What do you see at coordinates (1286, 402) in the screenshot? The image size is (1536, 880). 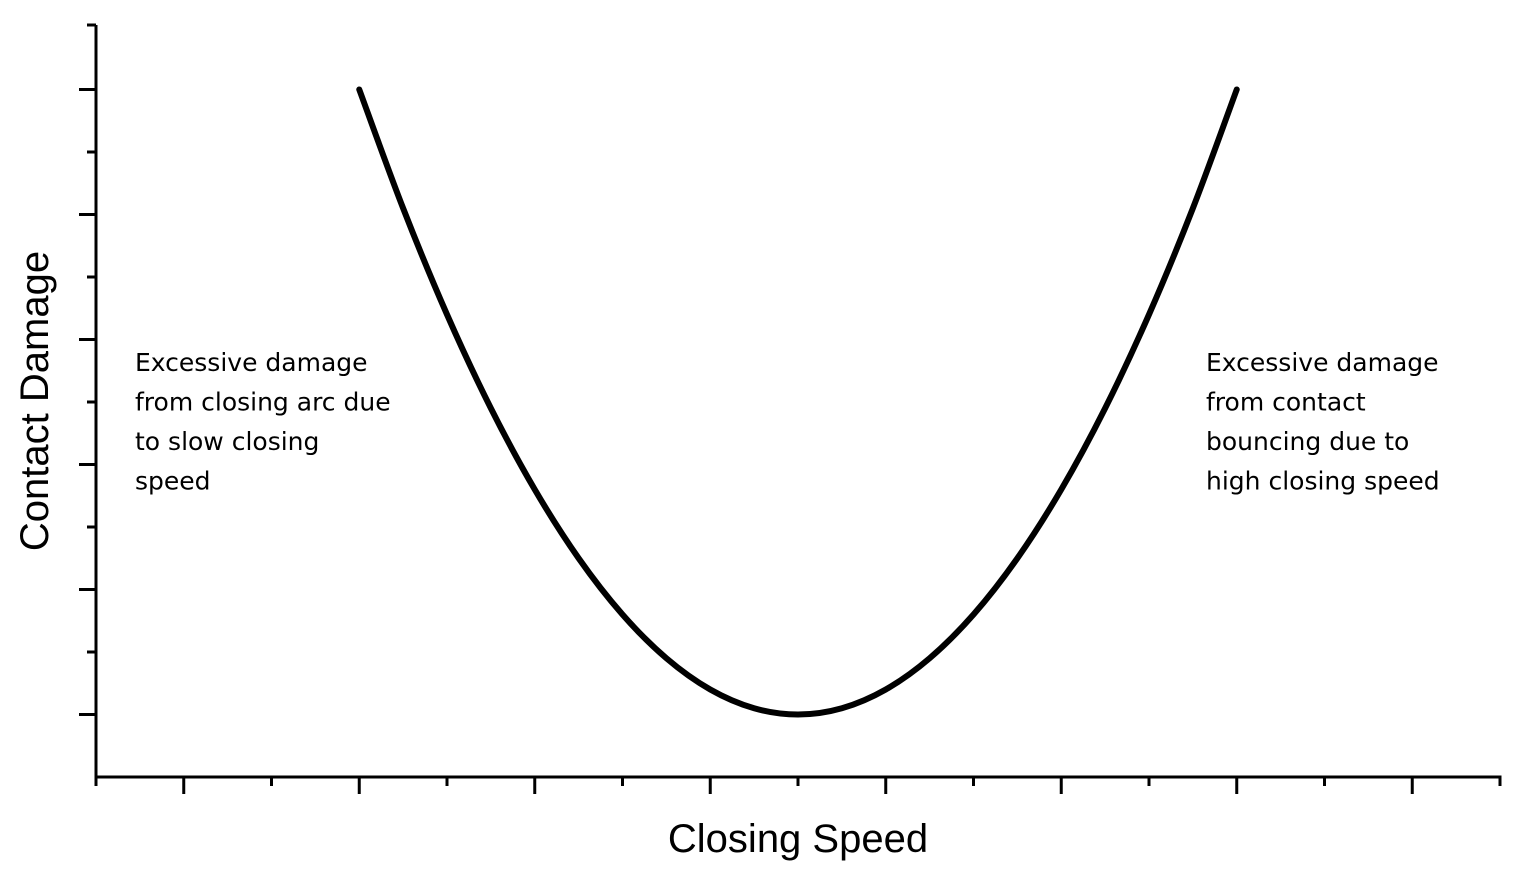 I see `annotation-line: from contact` at bounding box center [1286, 402].